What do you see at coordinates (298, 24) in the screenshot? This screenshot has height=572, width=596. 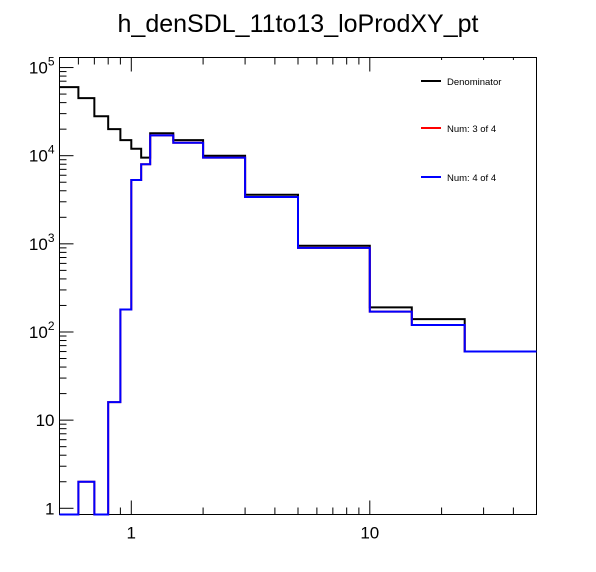 I see `chart-title: h_denSDL_11to13_loProdXY_pt` at bounding box center [298, 24].